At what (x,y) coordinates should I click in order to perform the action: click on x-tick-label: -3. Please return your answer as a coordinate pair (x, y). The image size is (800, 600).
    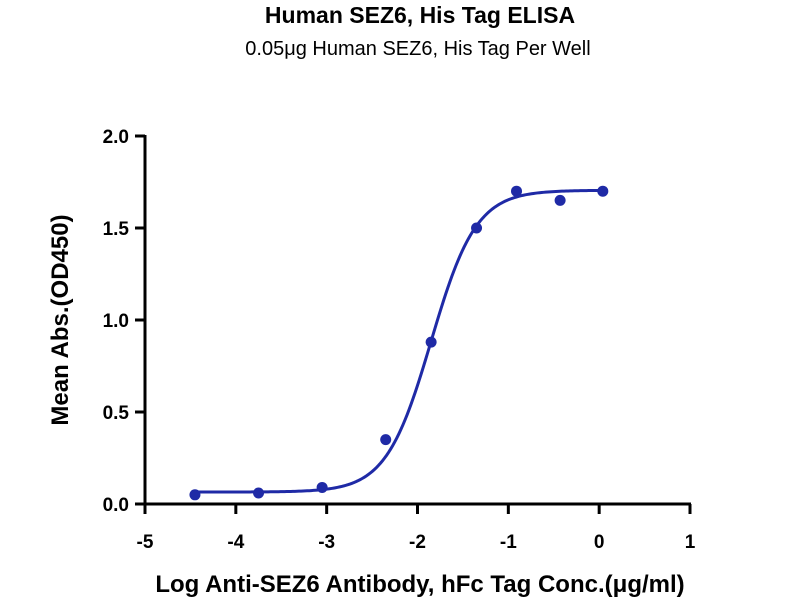
    Looking at the image, I should click on (326, 542).